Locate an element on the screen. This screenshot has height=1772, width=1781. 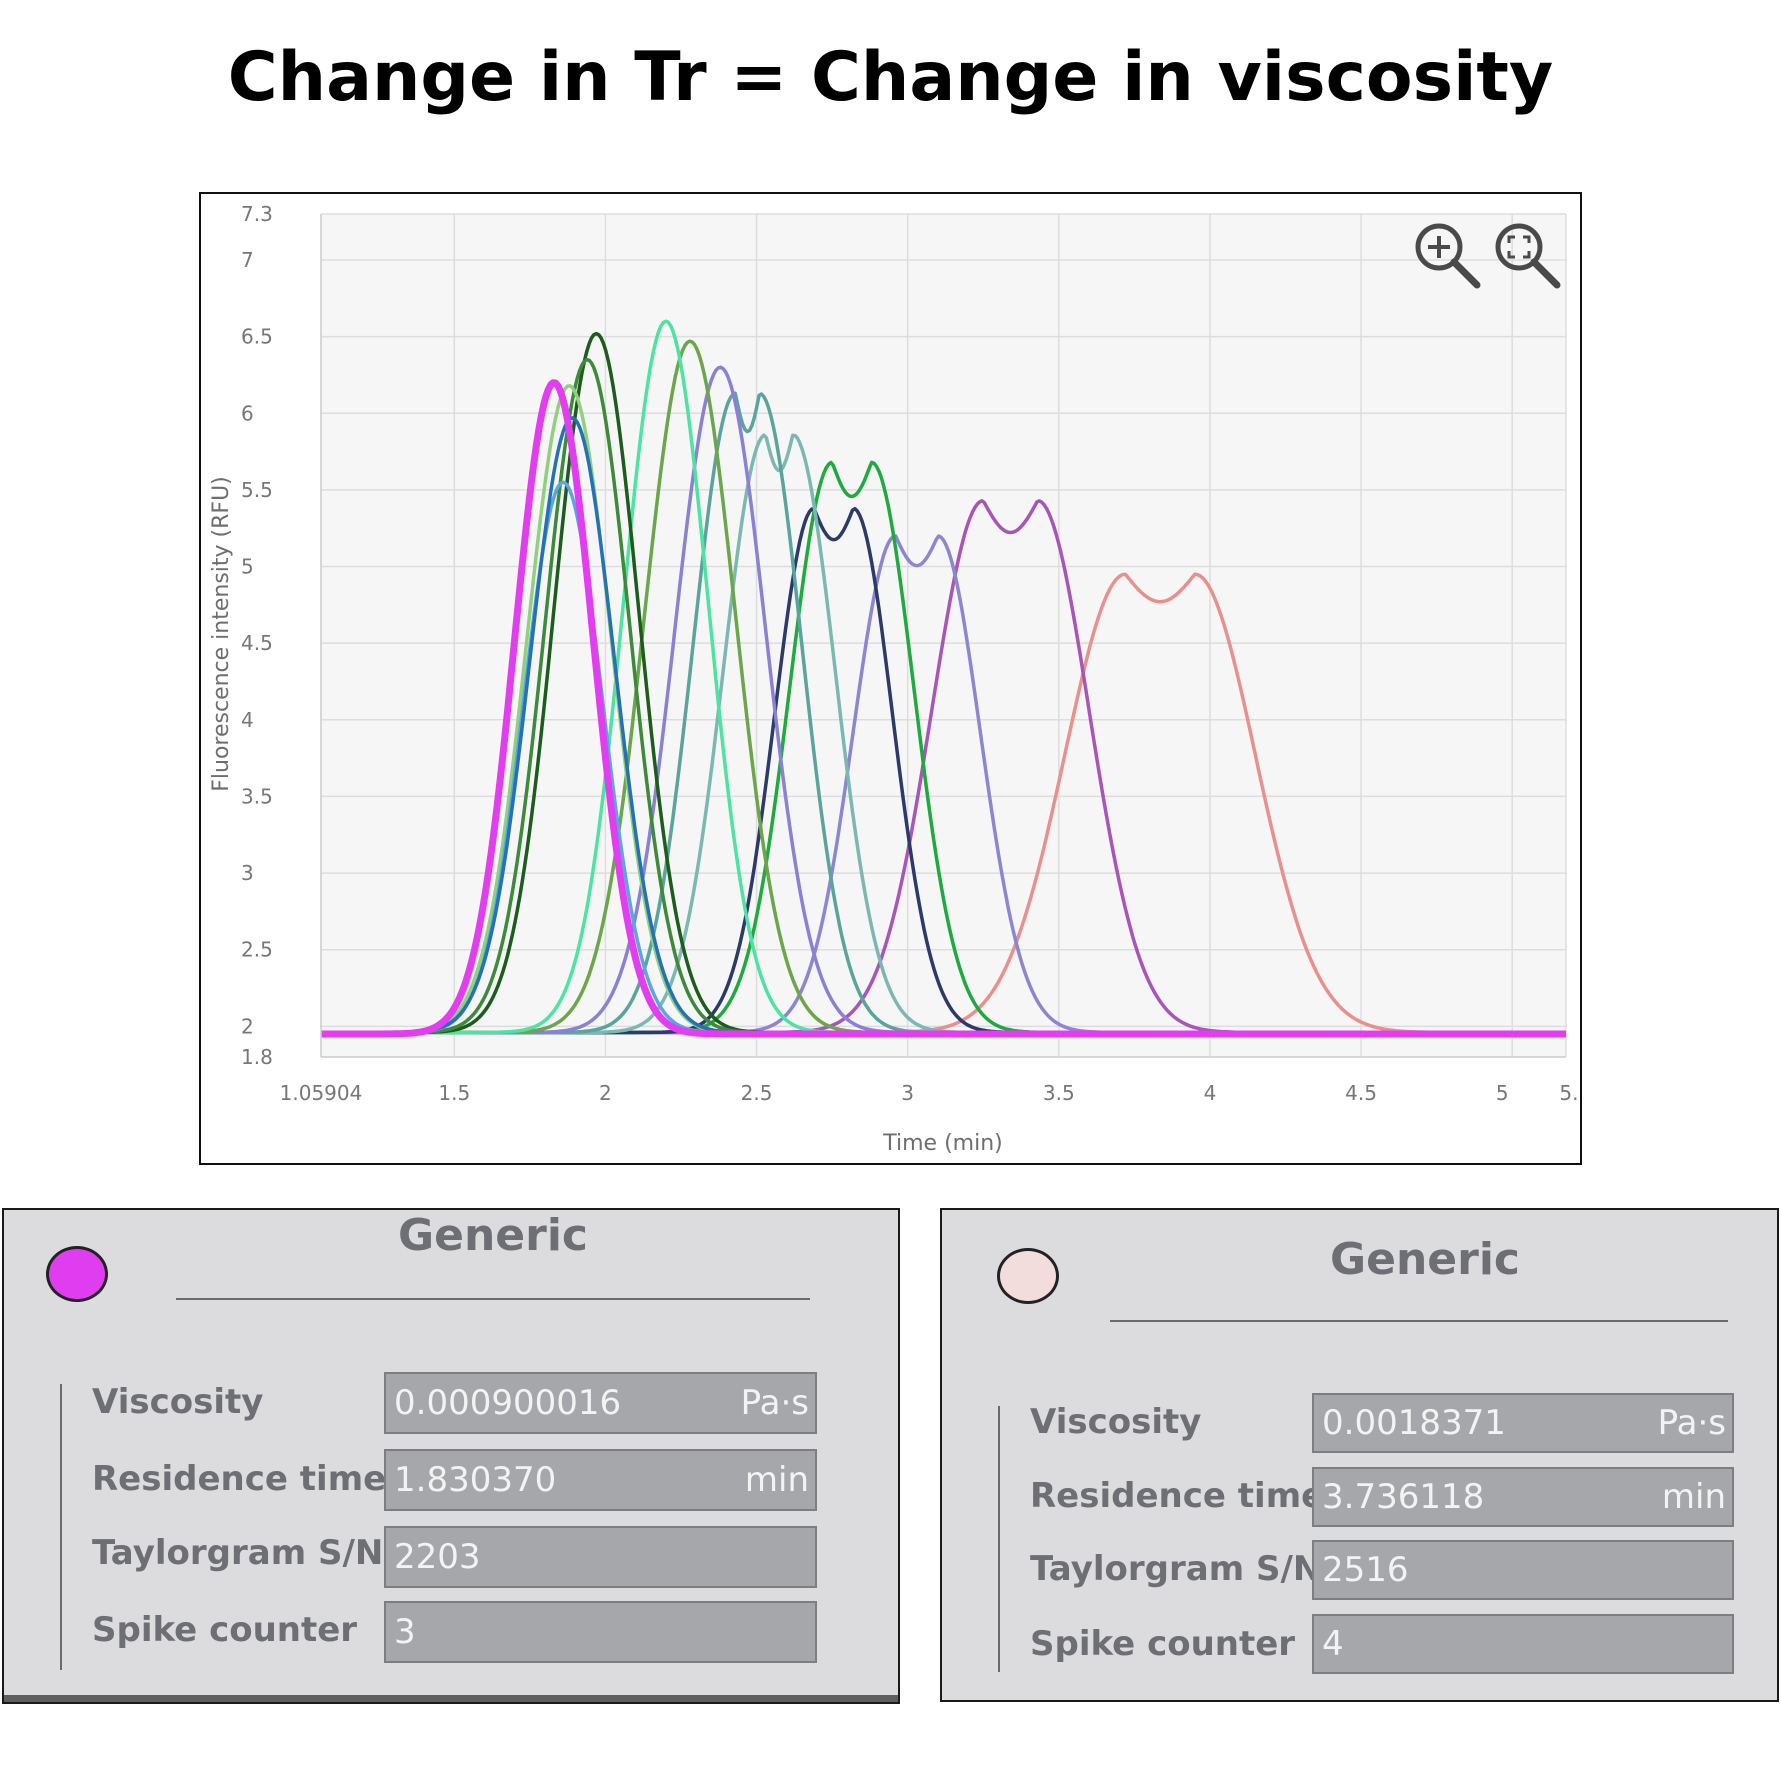
zoom-in-icon is located at coordinates (1448, 256).